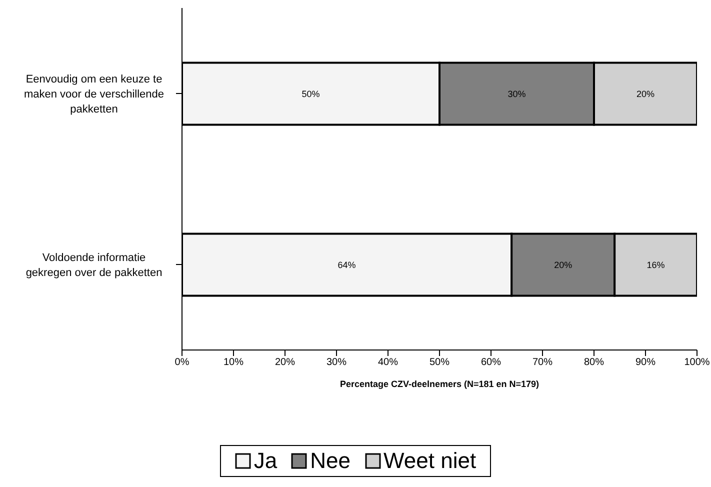  What do you see at coordinates (94, 265) in the screenshot?
I see `y-tick-label: Voldoende informatie gekregen over de pakketten` at bounding box center [94, 265].